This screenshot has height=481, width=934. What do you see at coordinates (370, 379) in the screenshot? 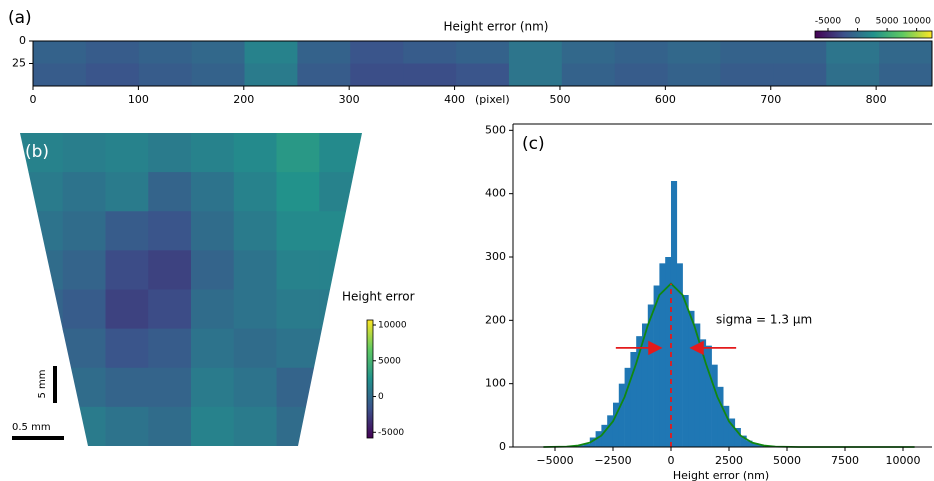
I see `colorbar` at bounding box center [370, 379].